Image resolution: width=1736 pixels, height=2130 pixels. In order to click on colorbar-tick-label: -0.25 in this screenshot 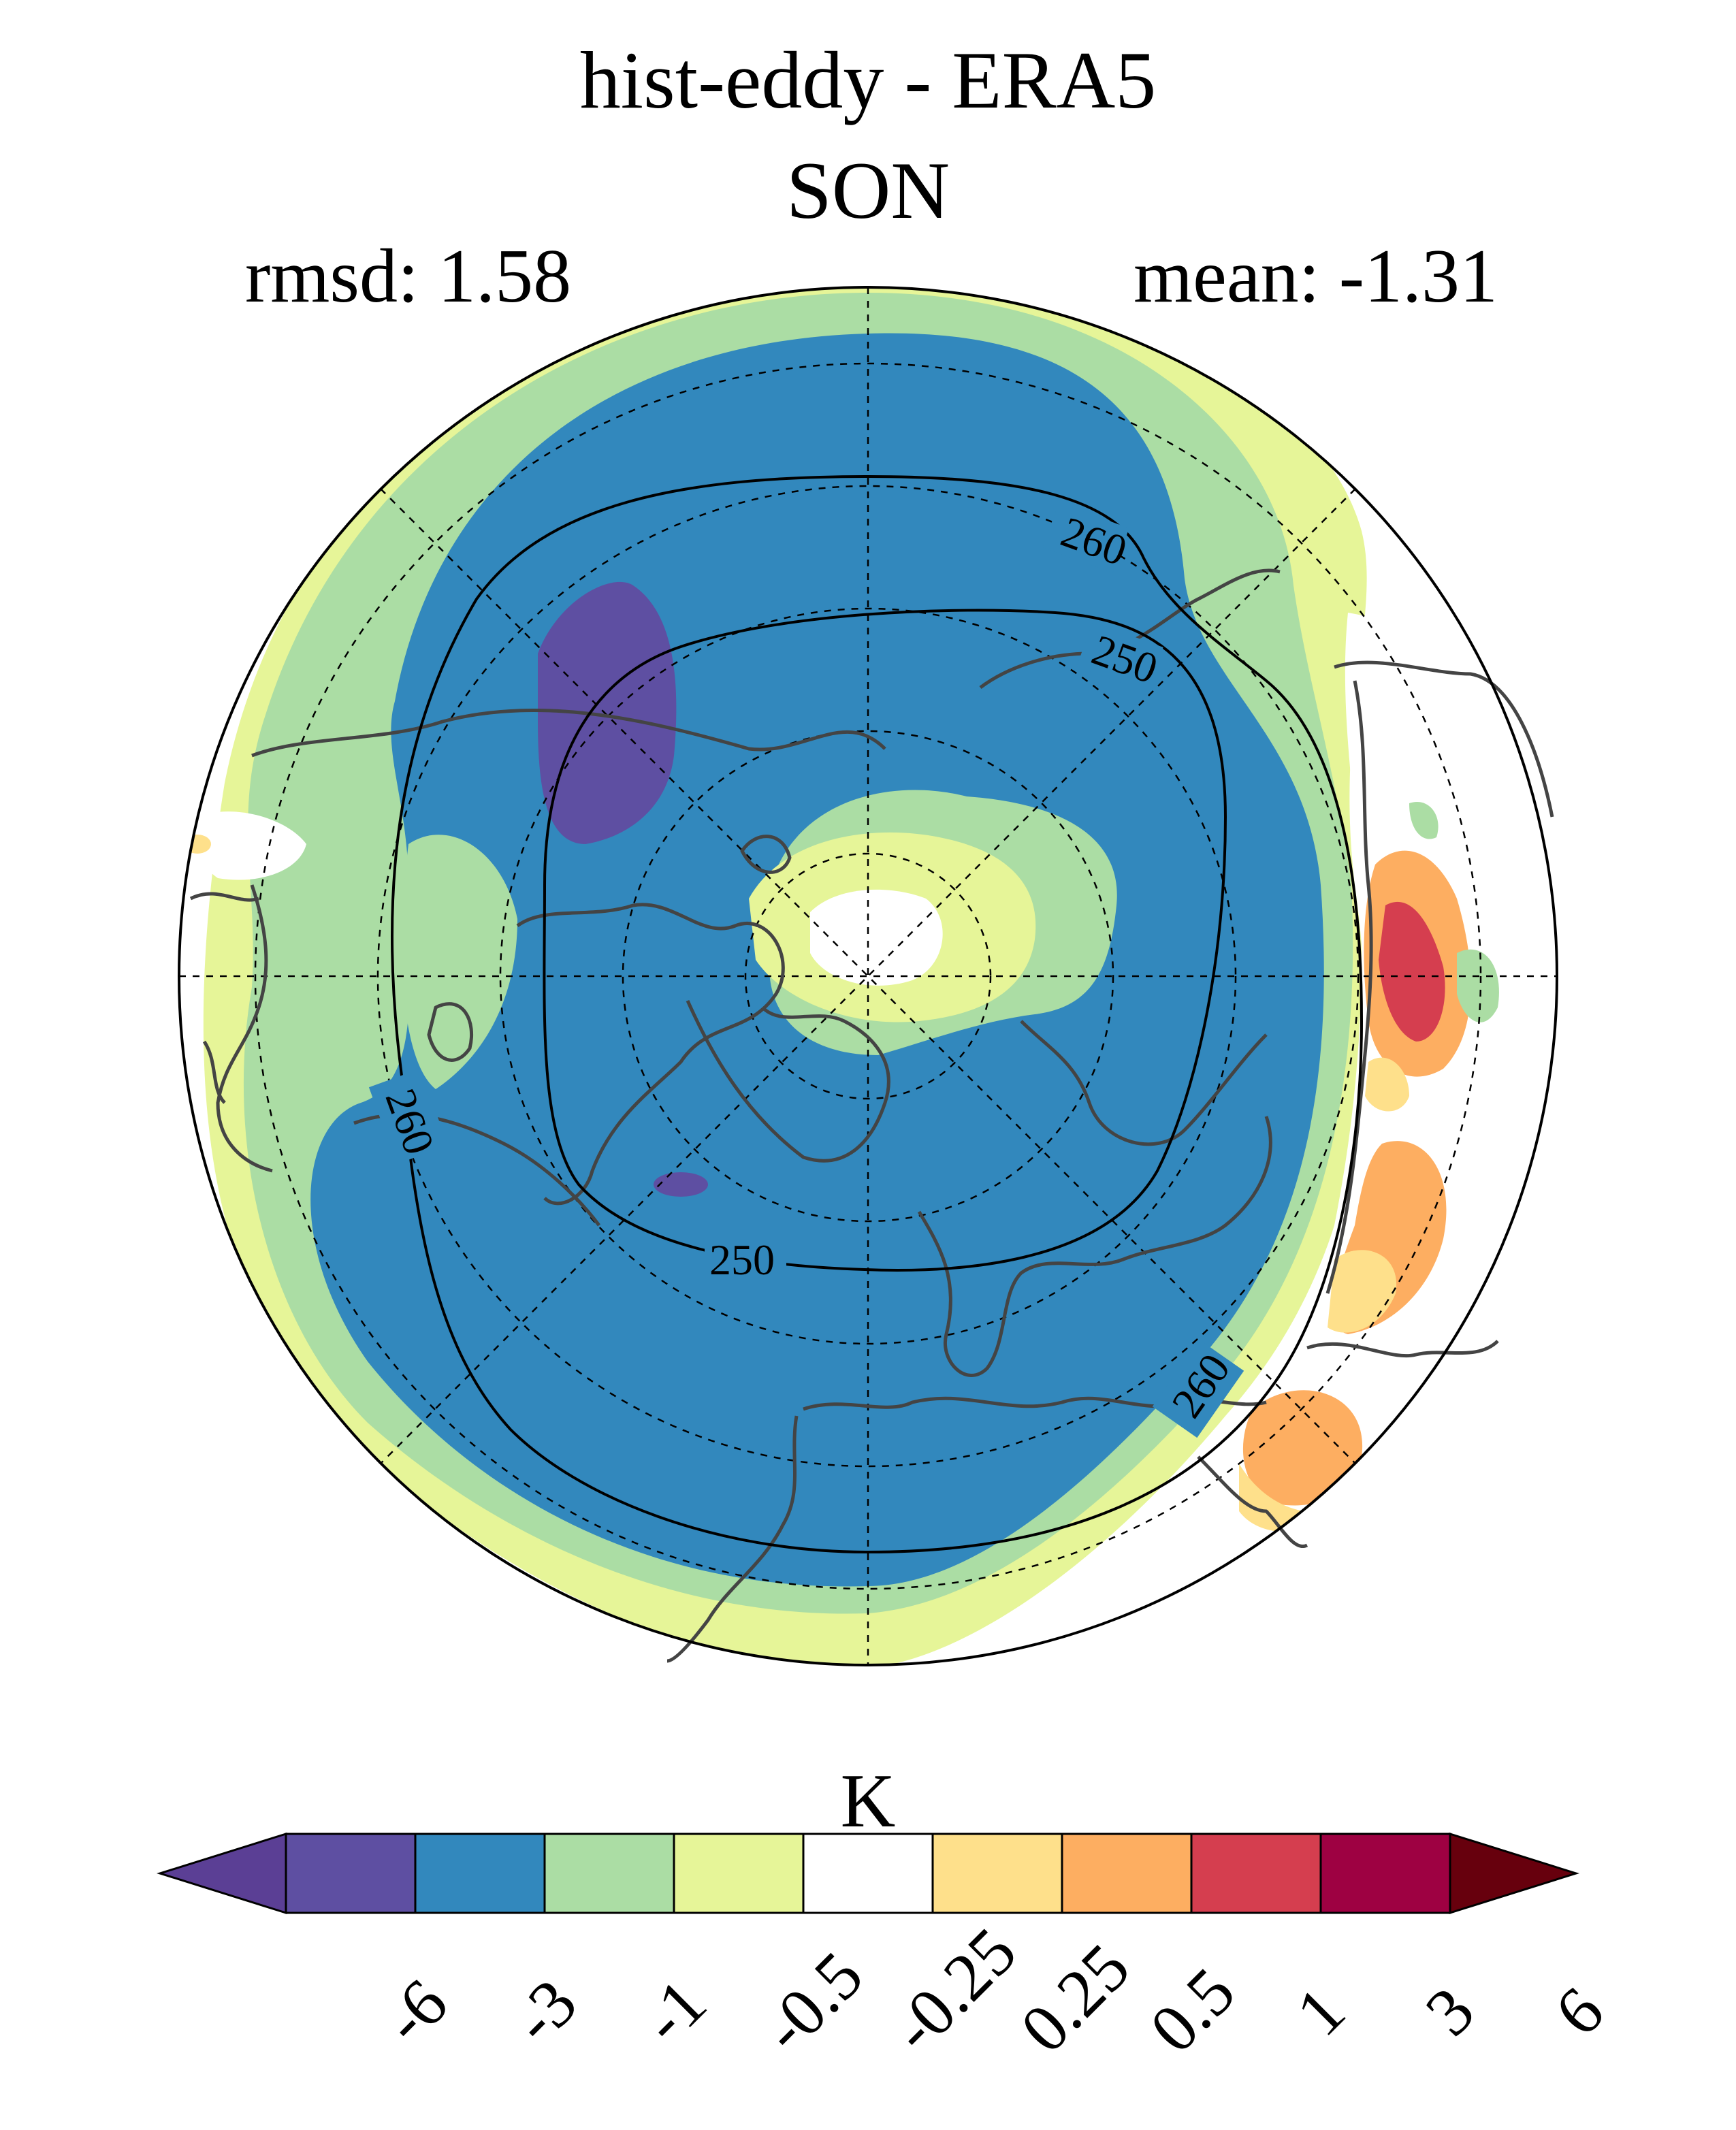, I will do `click(953, 1990)`.